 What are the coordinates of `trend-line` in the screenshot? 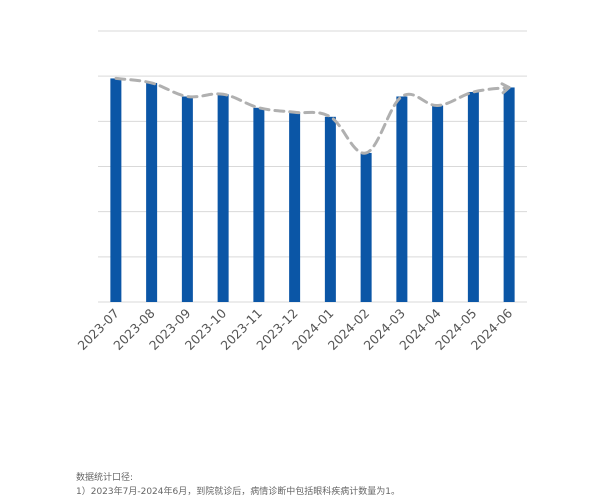 It's located at (312, 115).